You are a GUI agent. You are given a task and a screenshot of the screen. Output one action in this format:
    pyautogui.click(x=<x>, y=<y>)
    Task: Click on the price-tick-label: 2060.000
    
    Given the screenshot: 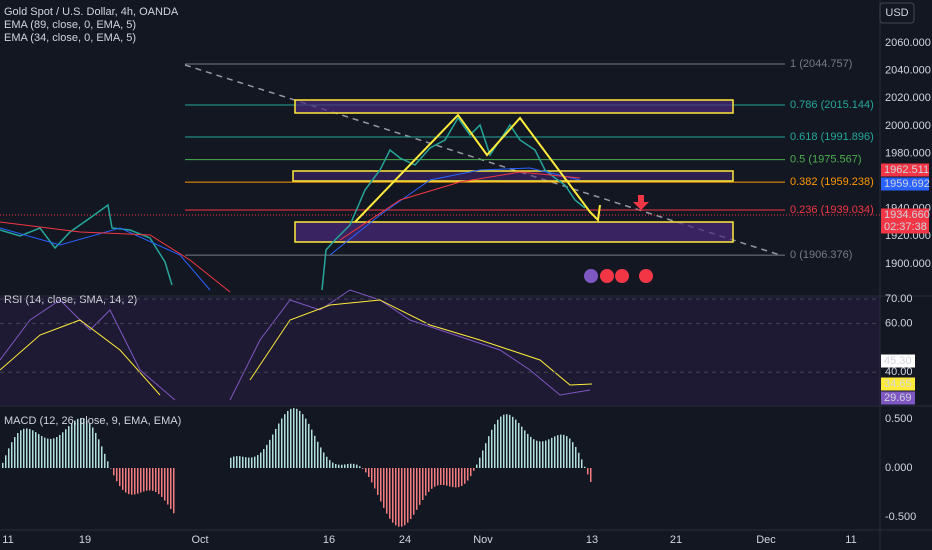 What is the action you would take?
    pyautogui.click(x=908, y=43)
    